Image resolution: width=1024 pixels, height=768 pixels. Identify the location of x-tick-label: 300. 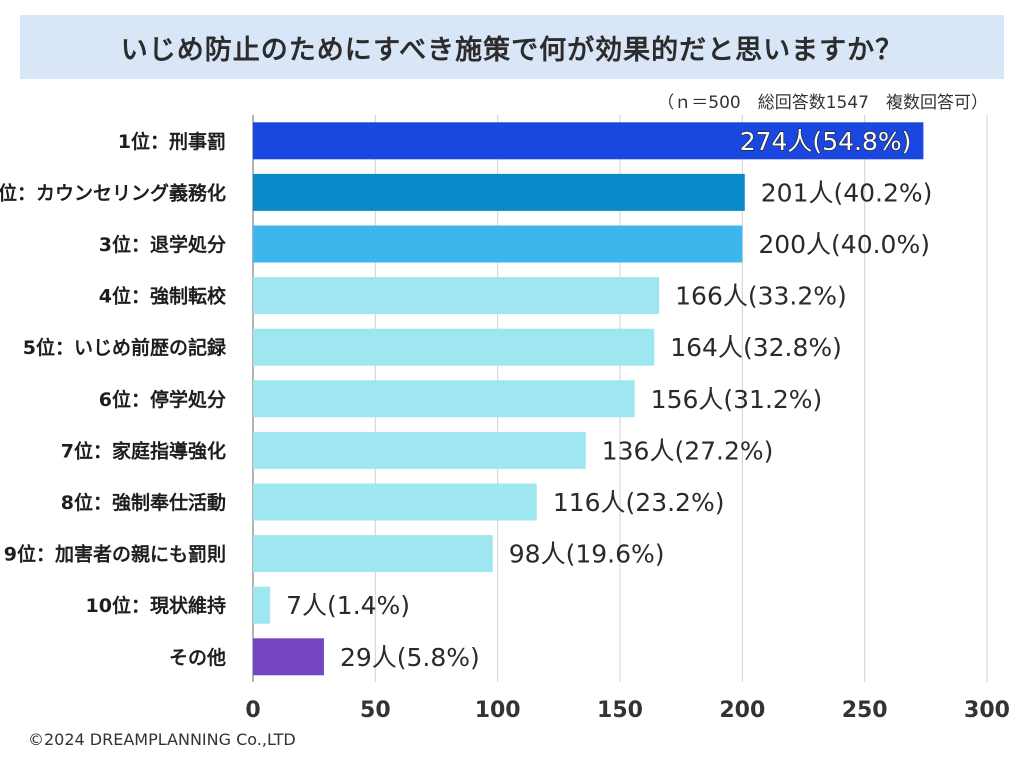
(987, 710).